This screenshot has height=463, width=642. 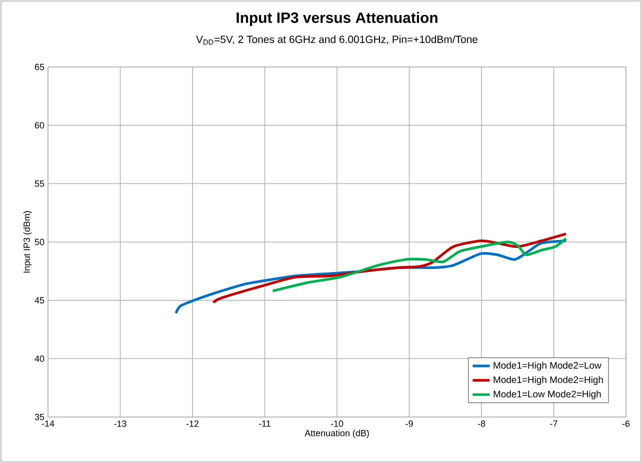 What do you see at coordinates (482, 423) in the screenshot?
I see `x-tick-label: -8` at bounding box center [482, 423].